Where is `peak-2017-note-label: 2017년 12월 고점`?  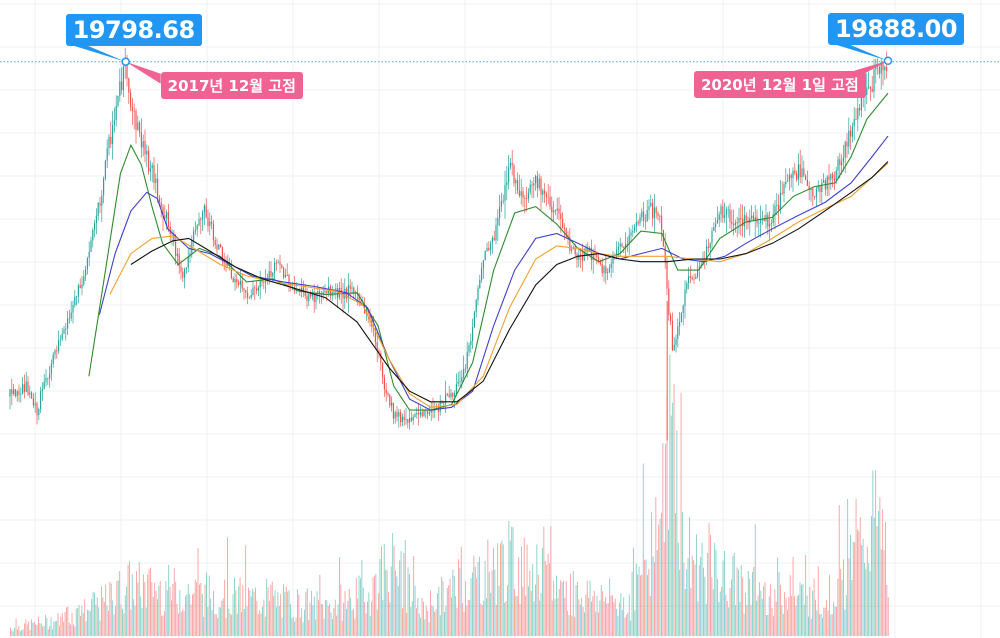 peak-2017-note-label: 2017년 12월 고점 is located at coordinates (231, 85).